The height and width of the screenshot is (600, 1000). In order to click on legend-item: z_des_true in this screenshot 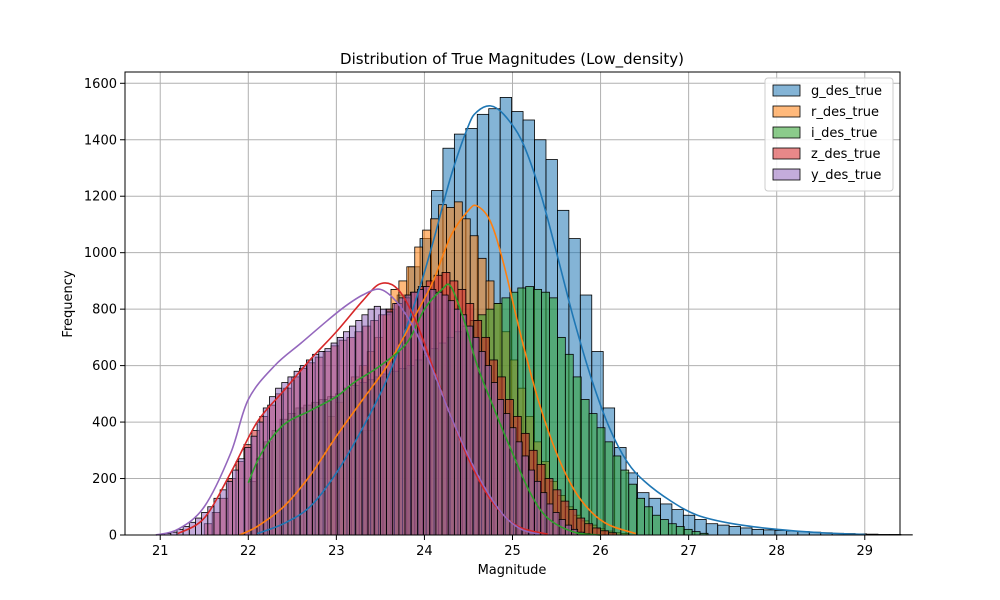, I will do `click(826, 154)`.